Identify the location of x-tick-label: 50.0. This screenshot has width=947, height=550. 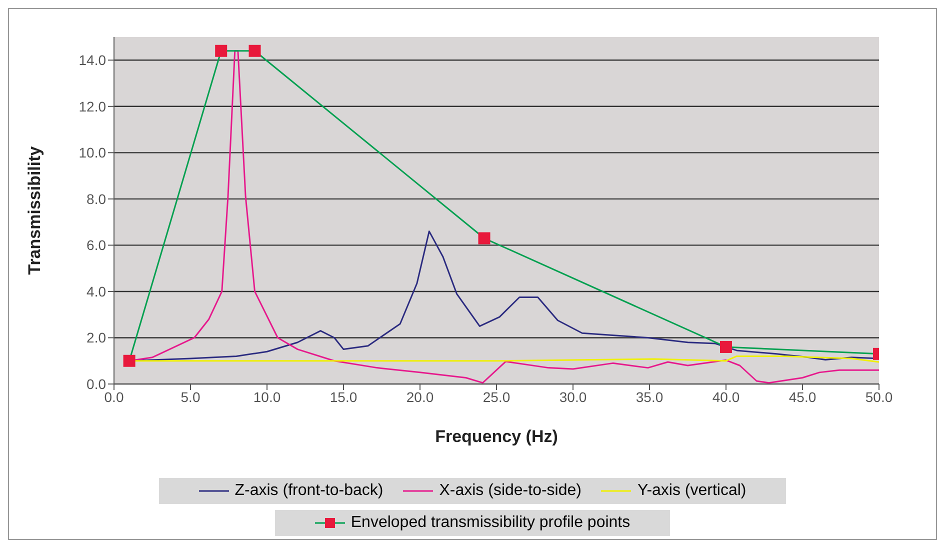
(879, 396).